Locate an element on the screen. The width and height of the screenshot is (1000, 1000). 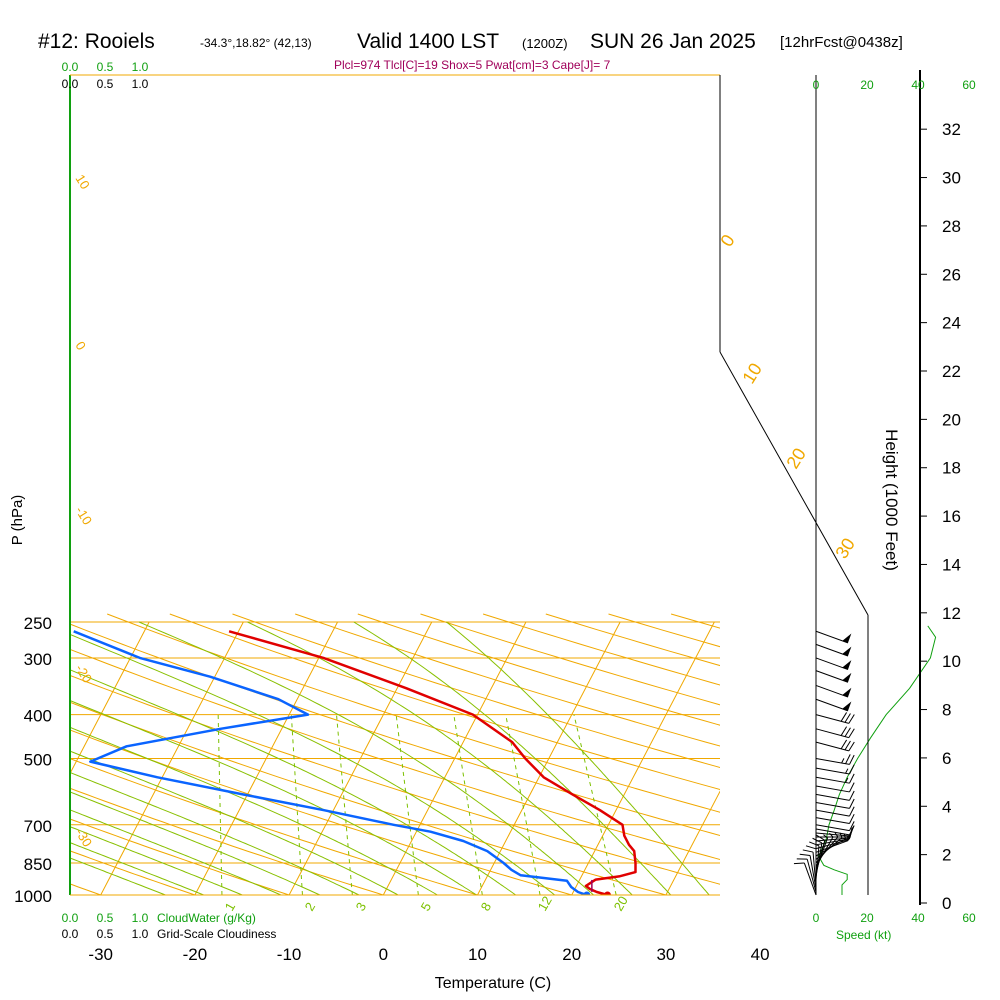
speed-scale-top: 0 20 40 60 is located at coordinates (894, 85).